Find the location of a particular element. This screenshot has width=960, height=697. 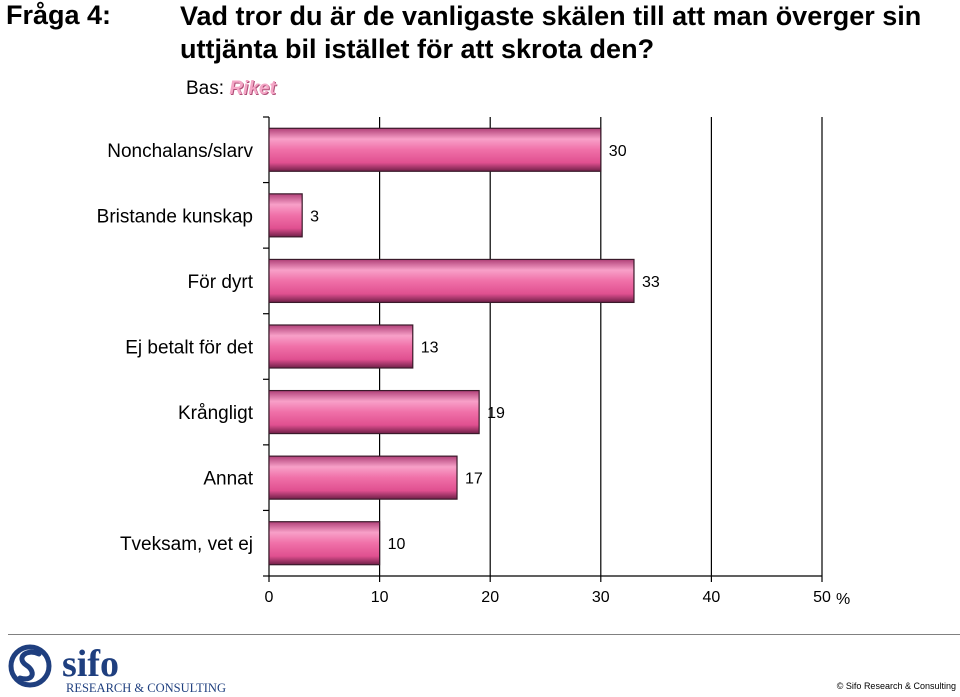

base-line: Bas: Riket is located at coordinates (231, 89).